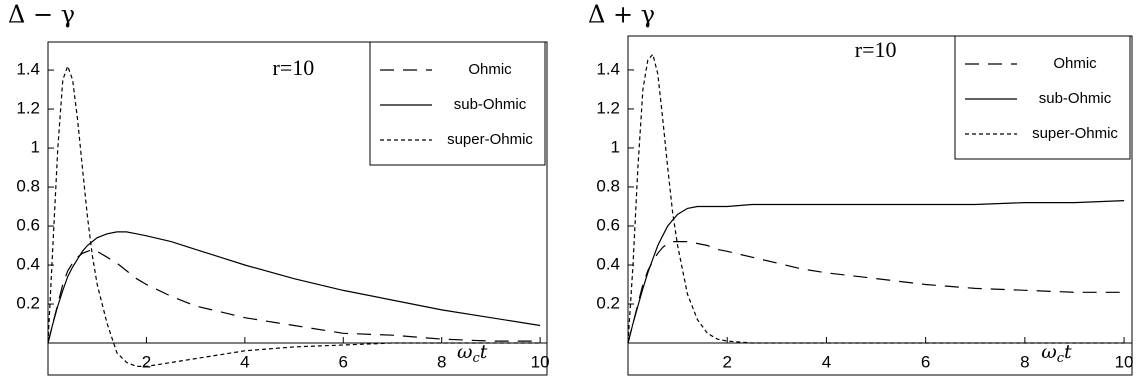 This screenshot has width=1143, height=386. Describe the element at coordinates (41, 15) in the screenshot. I see `chart-title: Δ − γ` at that location.